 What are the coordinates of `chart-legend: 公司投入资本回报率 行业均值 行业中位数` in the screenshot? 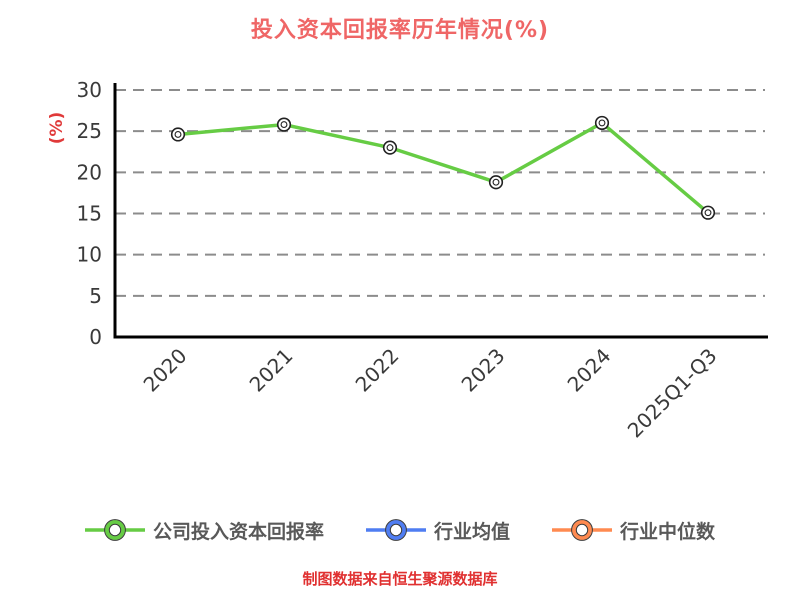 It's located at (400, 530).